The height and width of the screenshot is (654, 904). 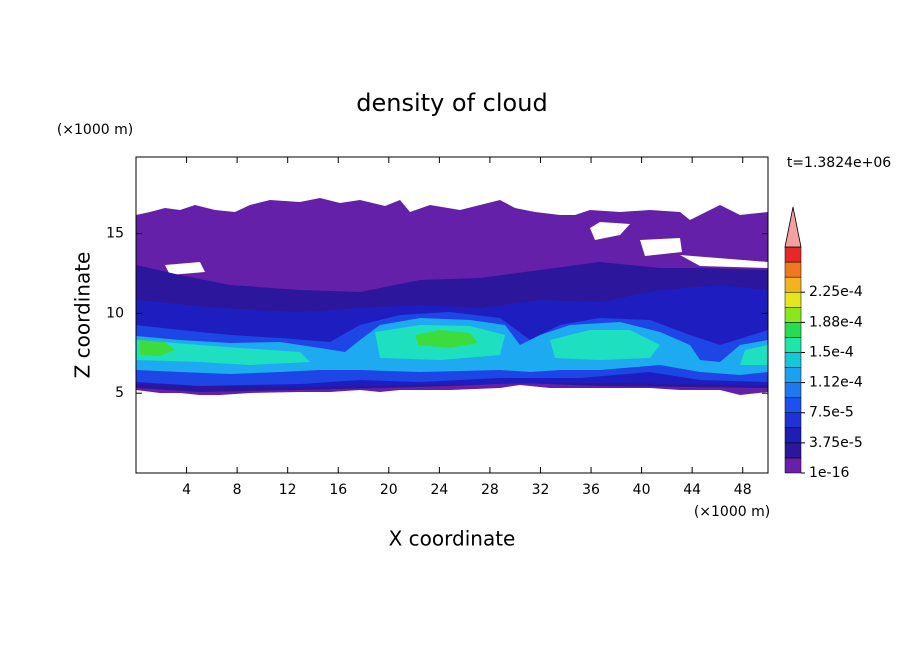 I want to click on colorbar-label: 1.5e-4, so click(x=831, y=352).